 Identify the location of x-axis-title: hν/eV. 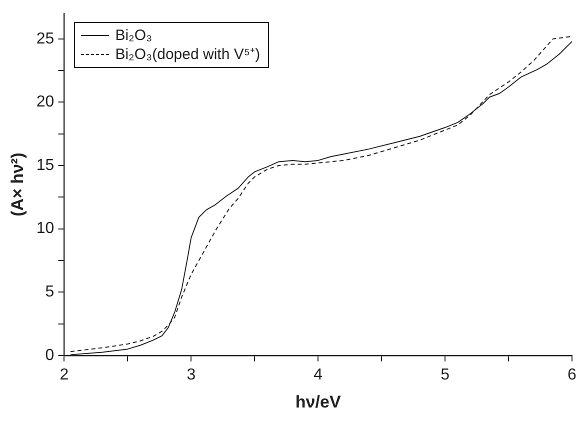
(318, 402).